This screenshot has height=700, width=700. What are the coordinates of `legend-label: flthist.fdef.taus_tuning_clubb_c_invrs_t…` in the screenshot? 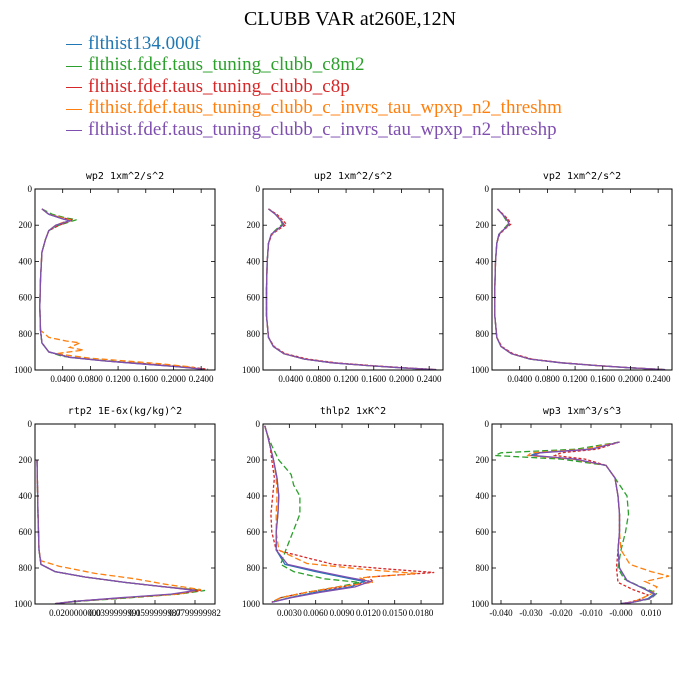 It's located at (325, 108).